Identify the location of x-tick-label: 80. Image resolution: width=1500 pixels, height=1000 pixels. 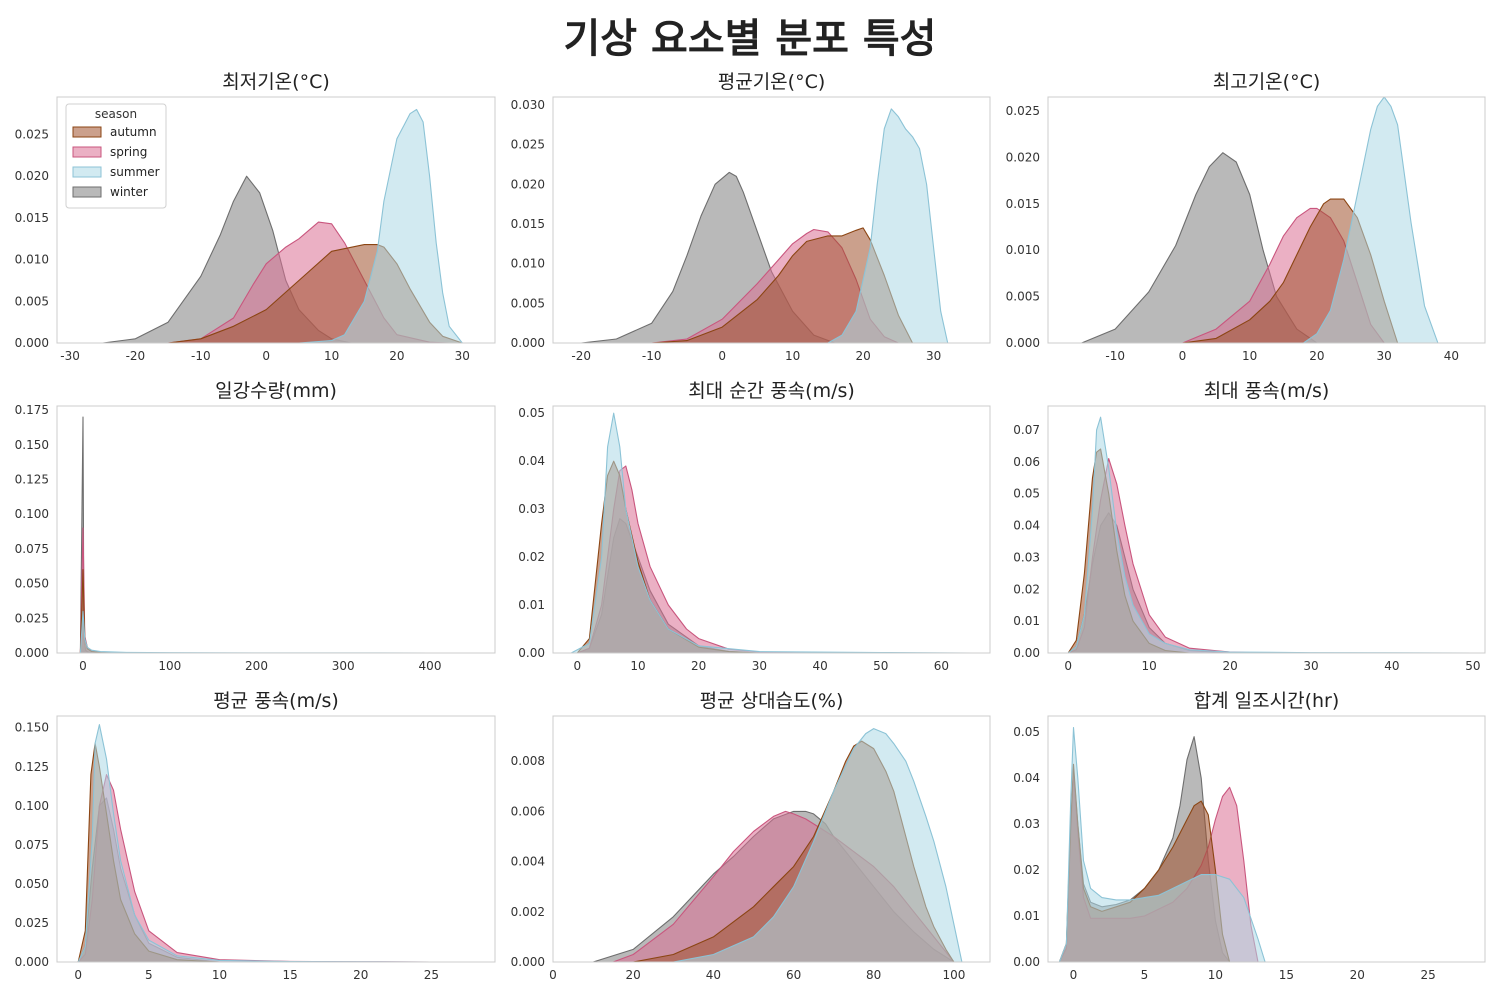
(873, 975).